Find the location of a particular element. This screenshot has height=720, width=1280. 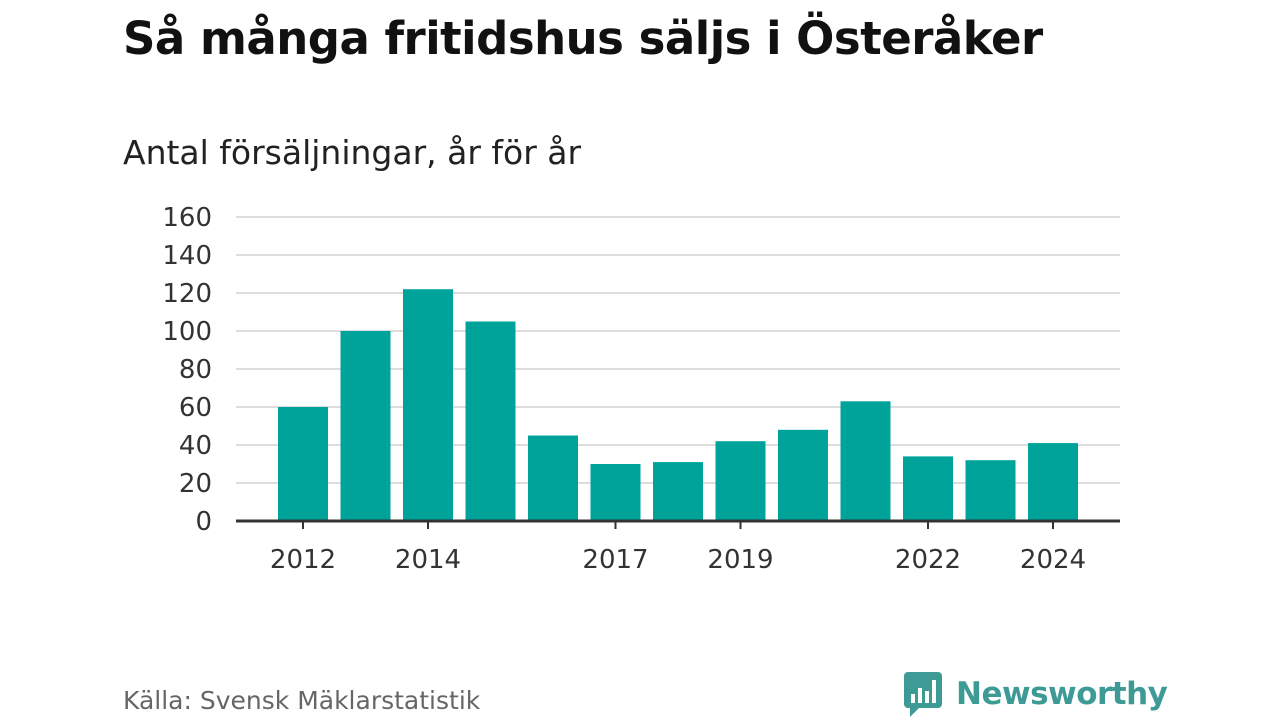

bar-2013 is located at coordinates (365, 426).